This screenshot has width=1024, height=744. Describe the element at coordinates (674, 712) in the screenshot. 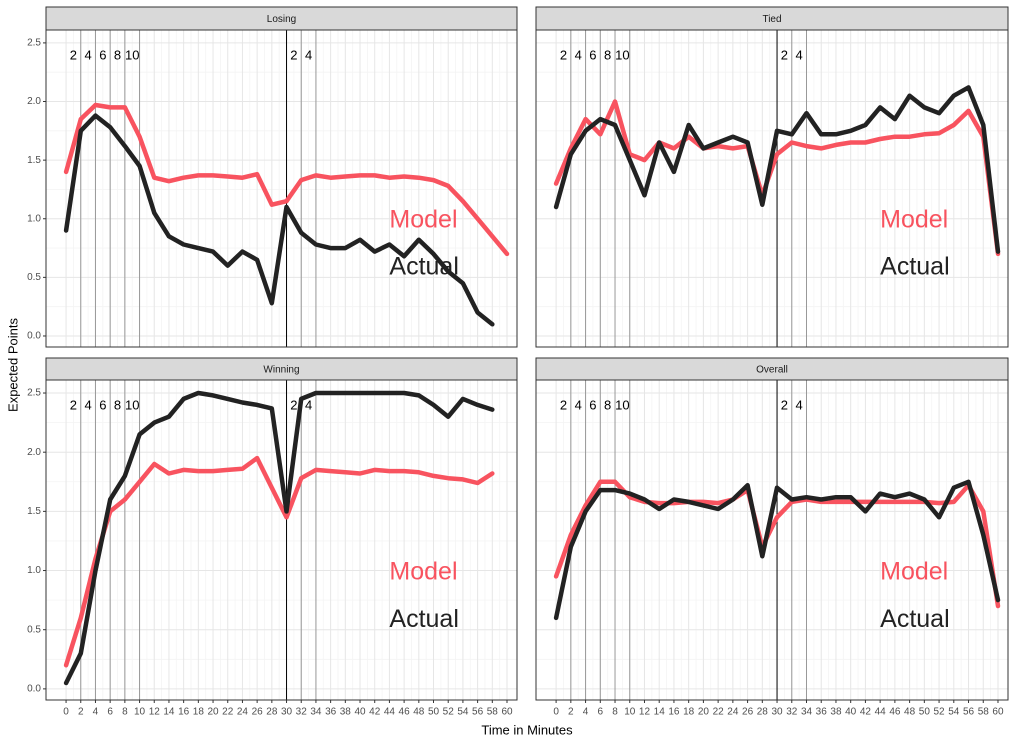

I see `x-tick-label: 16` at that location.